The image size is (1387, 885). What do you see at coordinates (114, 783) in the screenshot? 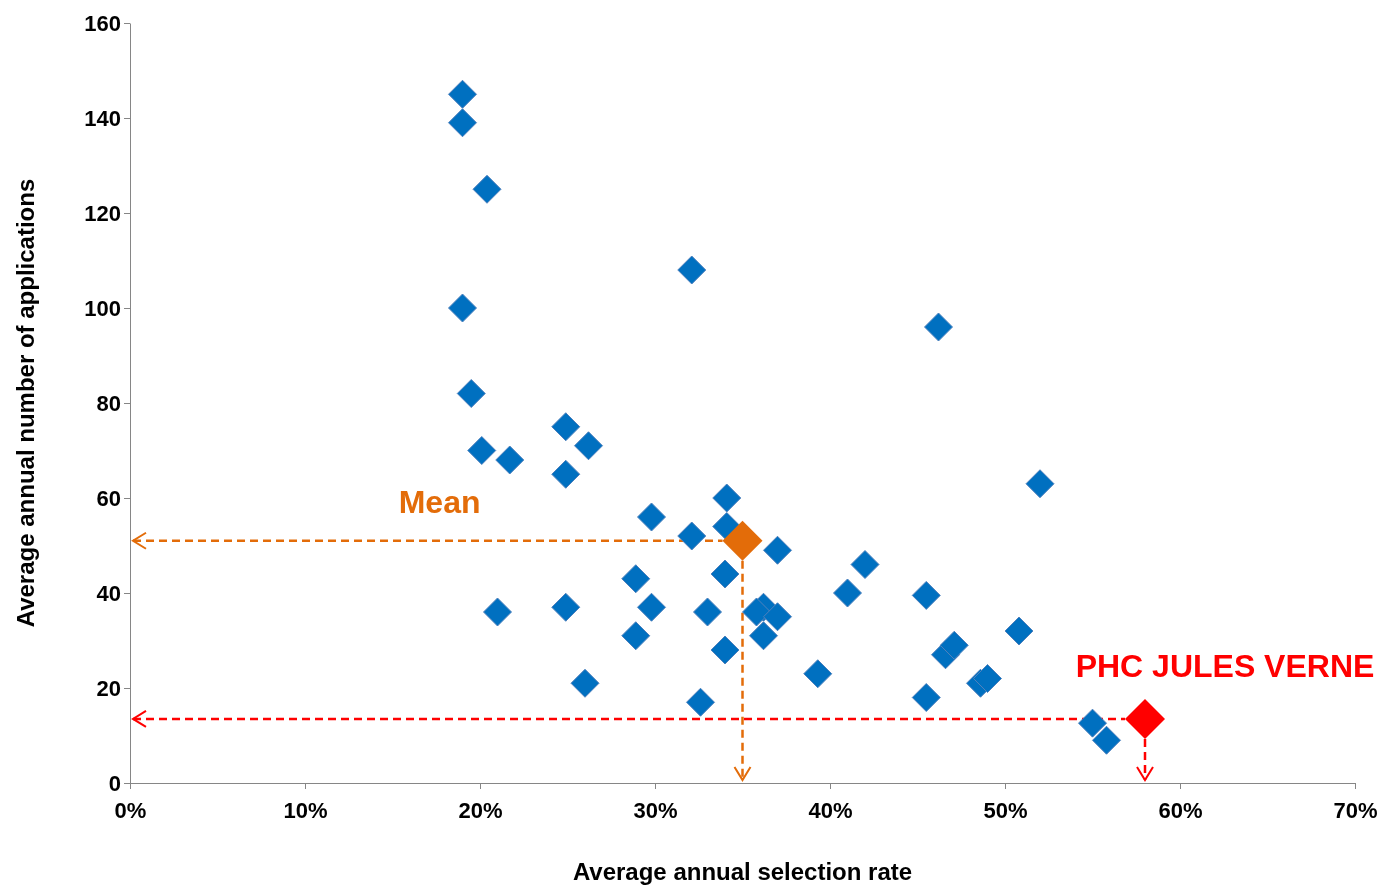
I see `y-tick-label: 0` at bounding box center [114, 783].